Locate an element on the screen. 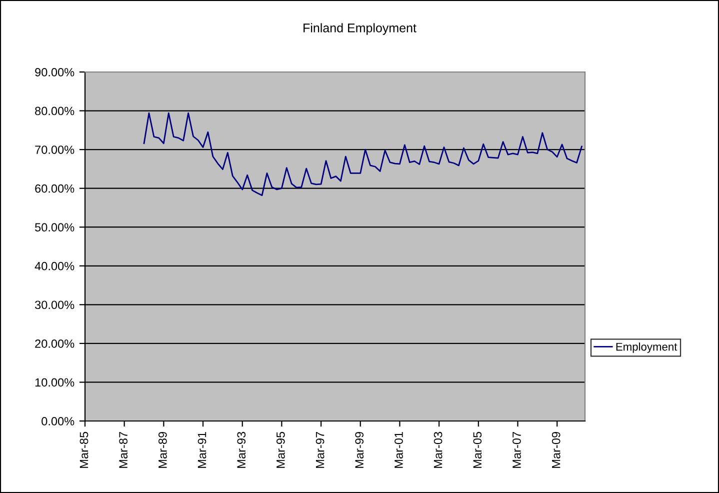  x-tick-label: Mar-93 is located at coordinates (241, 450).